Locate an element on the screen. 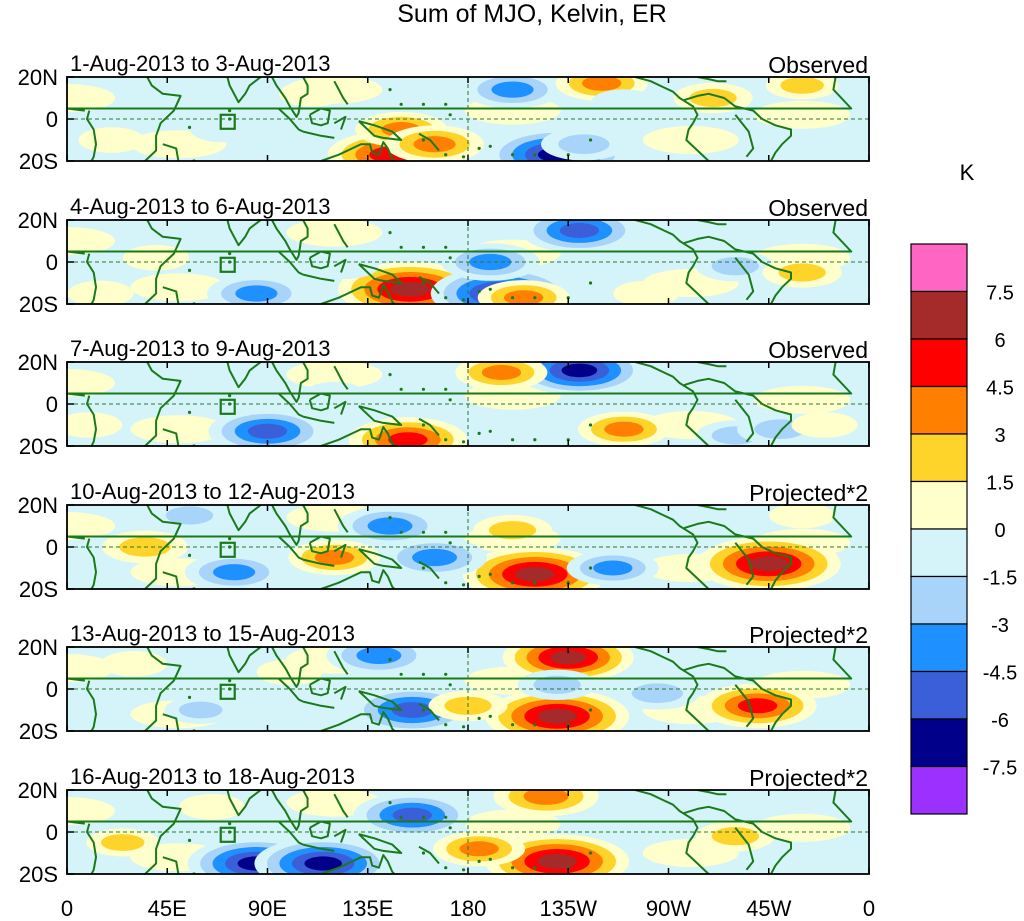 The width and height of the screenshot is (1024, 921). panel-period: 13-Aug-2013 to 15-Aug-2013 is located at coordinates (212, 633).